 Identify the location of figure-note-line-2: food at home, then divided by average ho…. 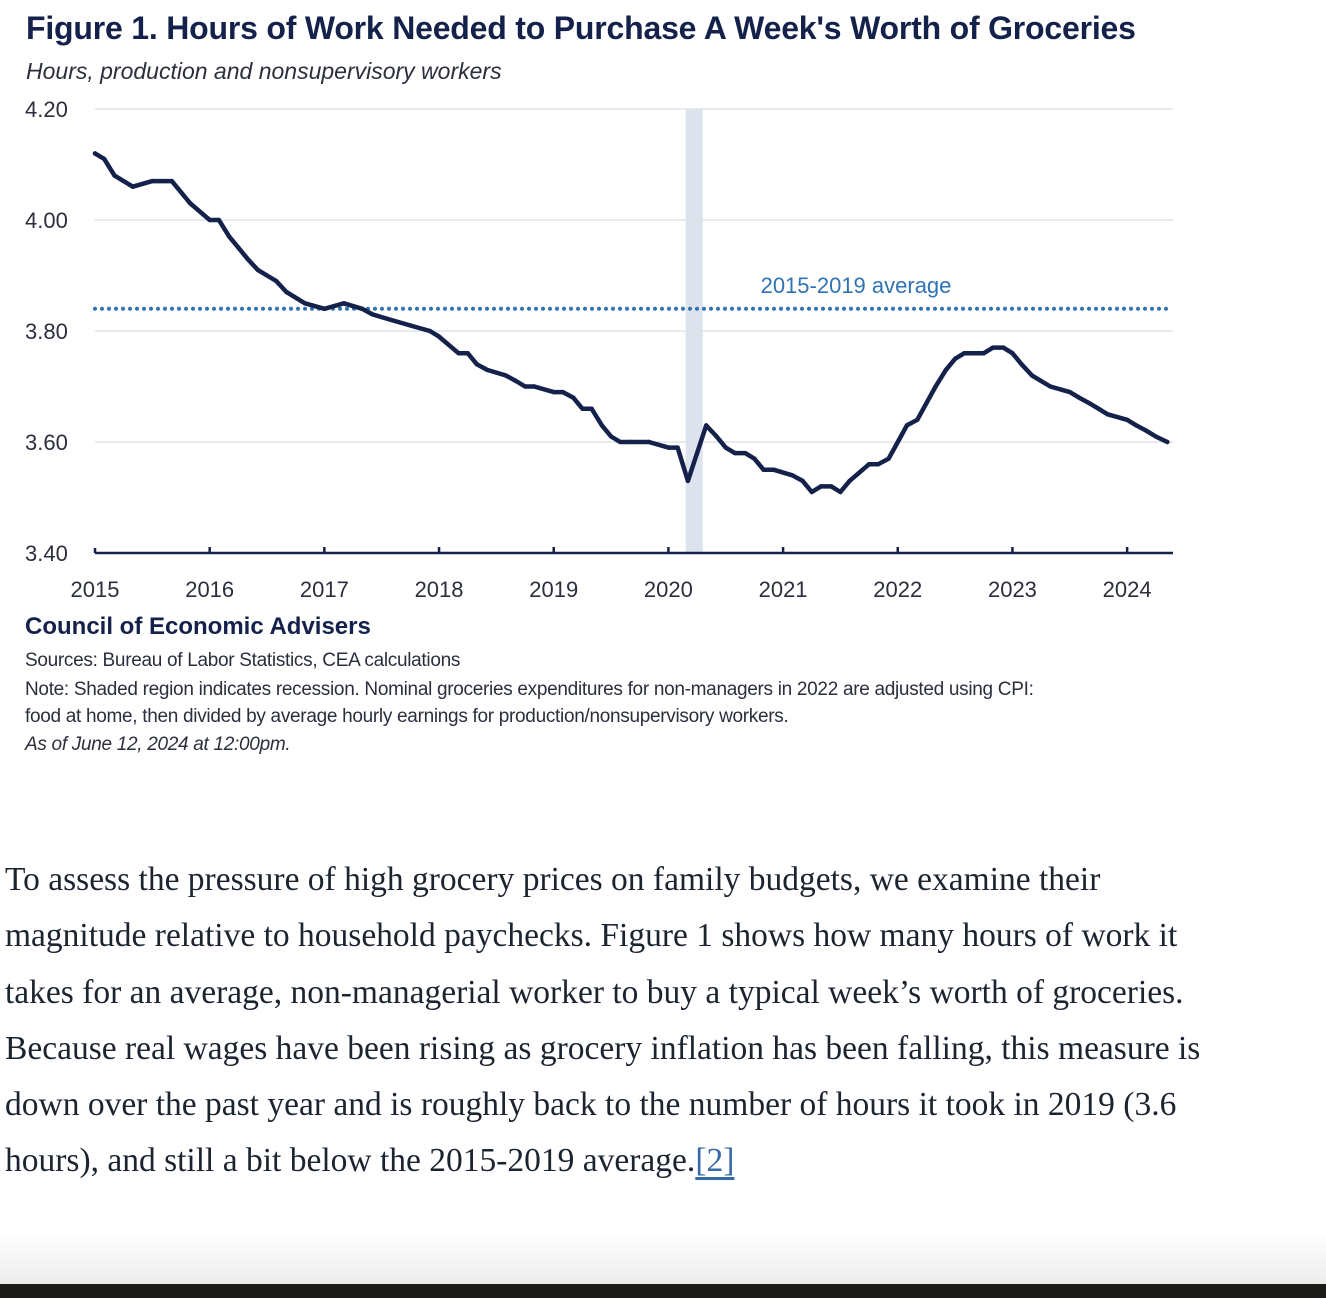
(407, 716).